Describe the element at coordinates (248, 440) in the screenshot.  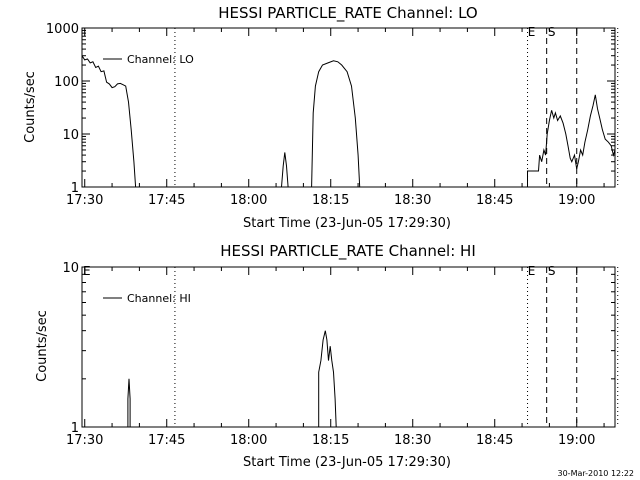
I see `hi-x-tick-label: 18:00` at that location.